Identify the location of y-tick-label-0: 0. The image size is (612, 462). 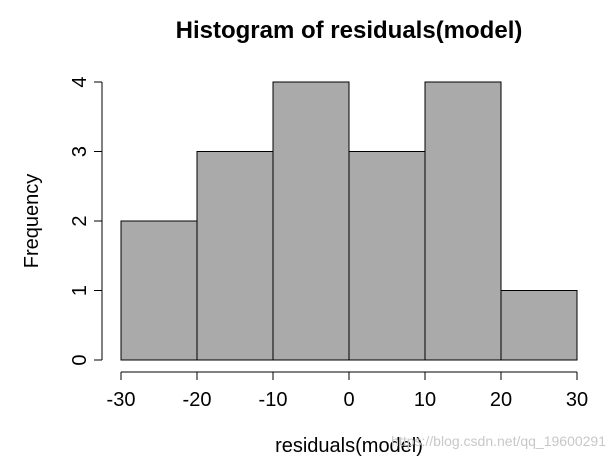
(80, 359).